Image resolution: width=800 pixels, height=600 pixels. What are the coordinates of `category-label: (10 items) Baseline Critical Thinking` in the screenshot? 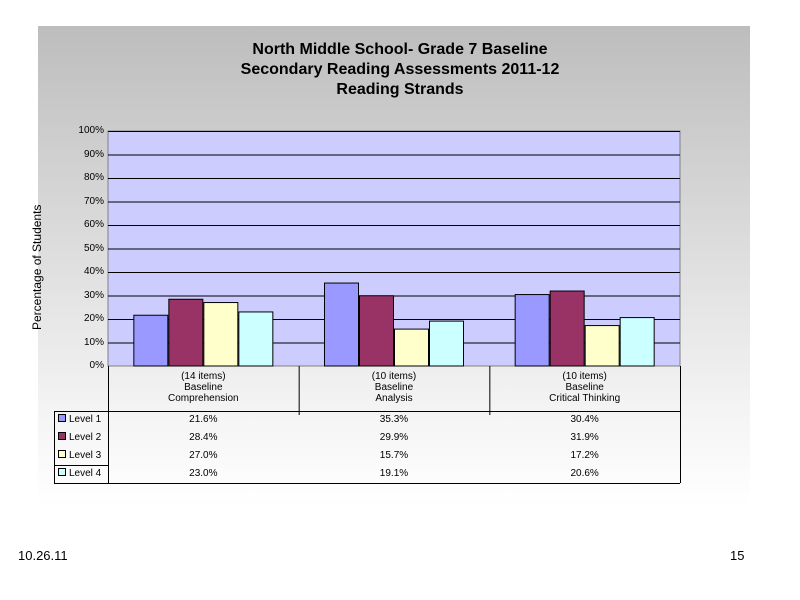 It's located at (584, 387).